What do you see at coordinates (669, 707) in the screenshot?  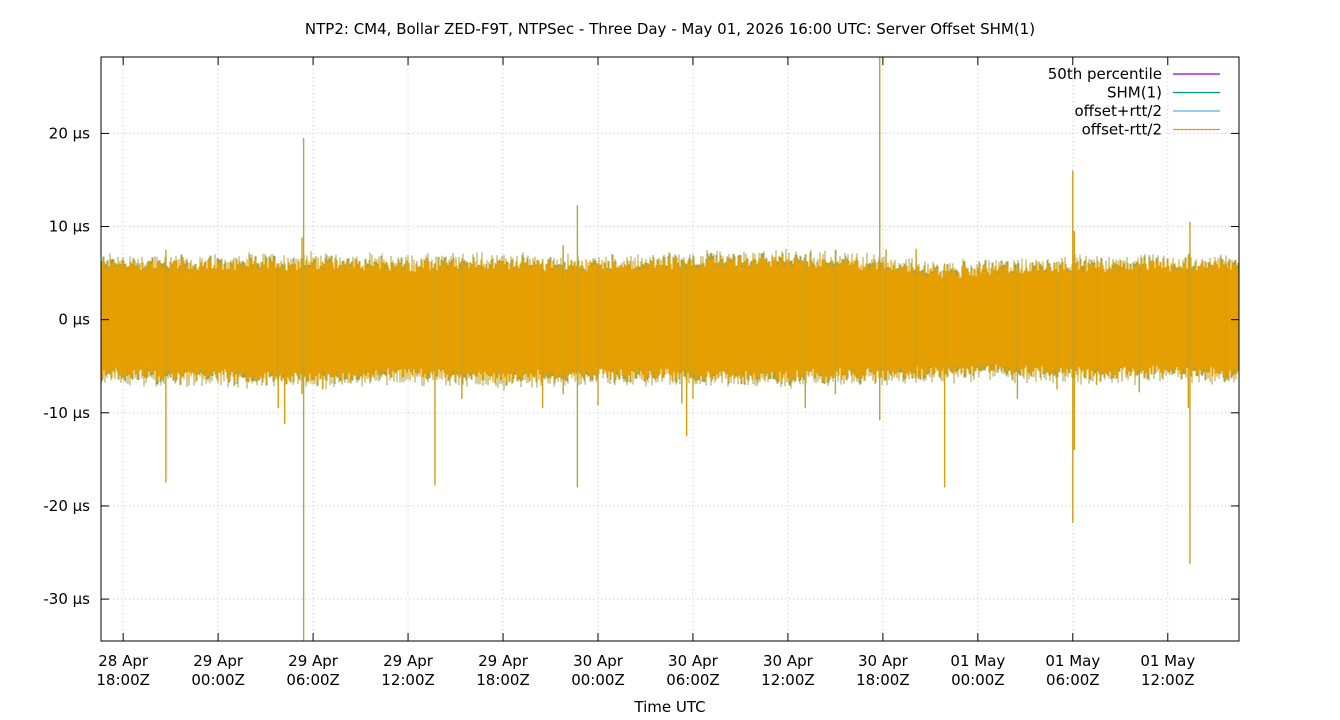 I see `x-axis-label: Time UTC` at bounding box center [669, 707].